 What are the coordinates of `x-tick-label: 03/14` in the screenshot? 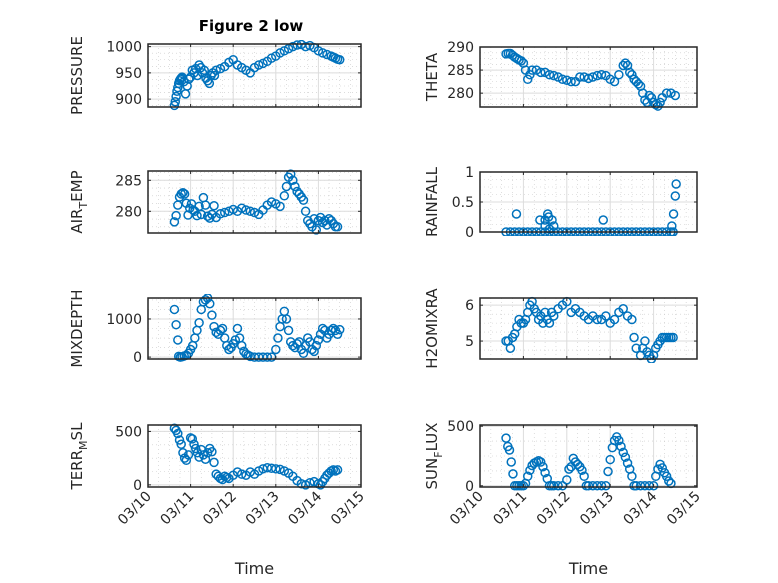 It's located at (641, 508).